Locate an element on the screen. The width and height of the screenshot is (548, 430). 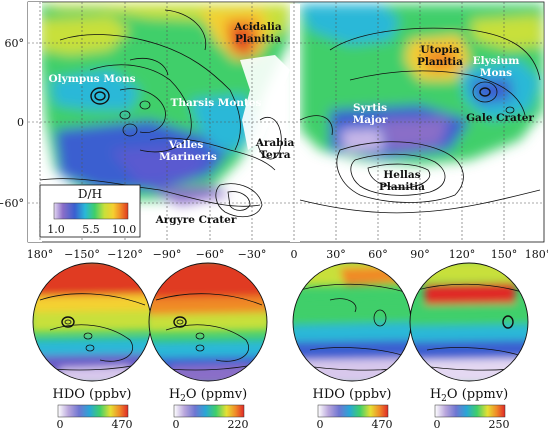
legend-h2o-east-title: H2O (ppmv) is located at coordinates (469, 395).